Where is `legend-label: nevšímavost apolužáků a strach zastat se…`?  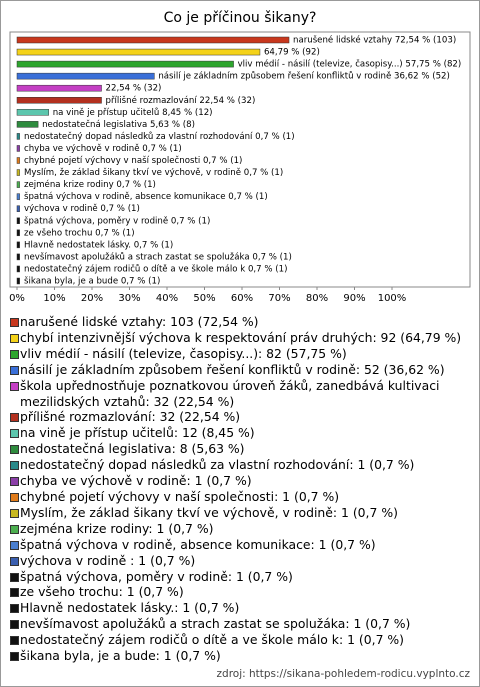
legend-label: nevšímavost apolužáků a strach zastat se… is located at coordinates (215, 624).